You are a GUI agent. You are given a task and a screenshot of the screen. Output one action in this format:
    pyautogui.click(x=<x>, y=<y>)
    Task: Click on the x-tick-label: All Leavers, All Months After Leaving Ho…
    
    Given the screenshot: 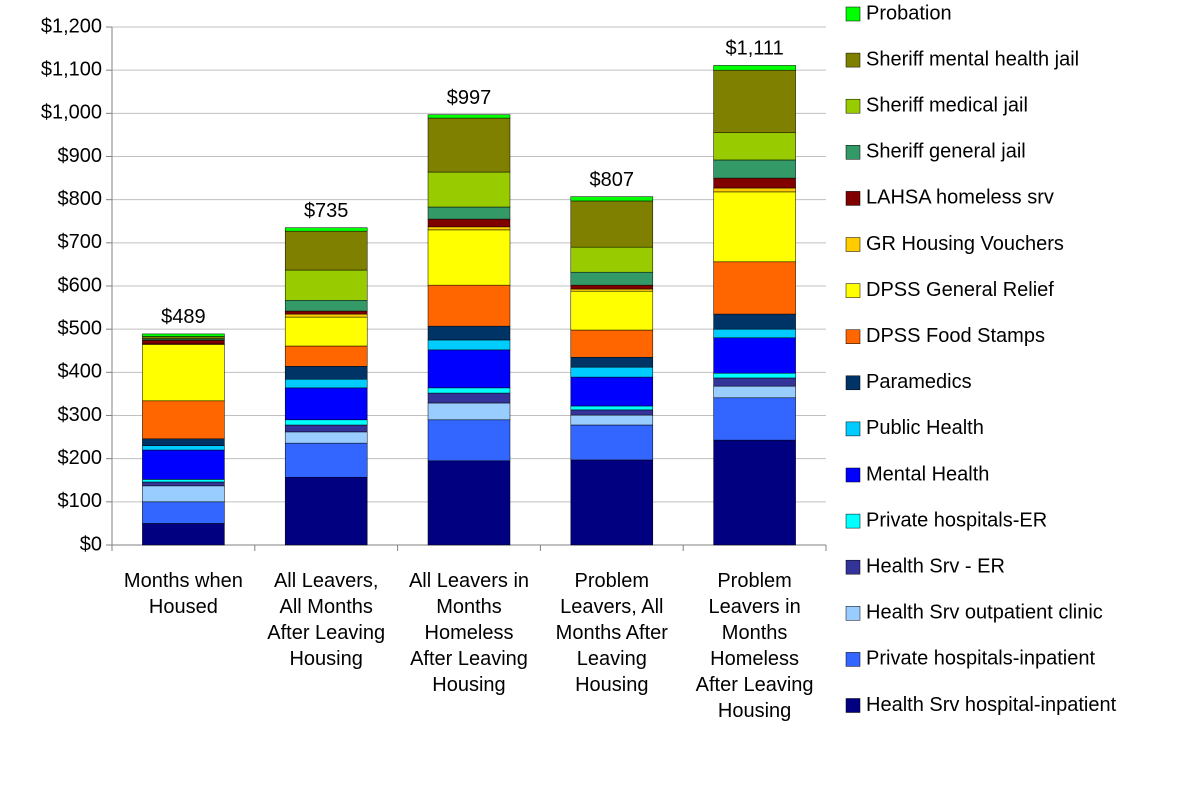 What is the action you would take?
    pyautogui.click(x=326, y=620)
    